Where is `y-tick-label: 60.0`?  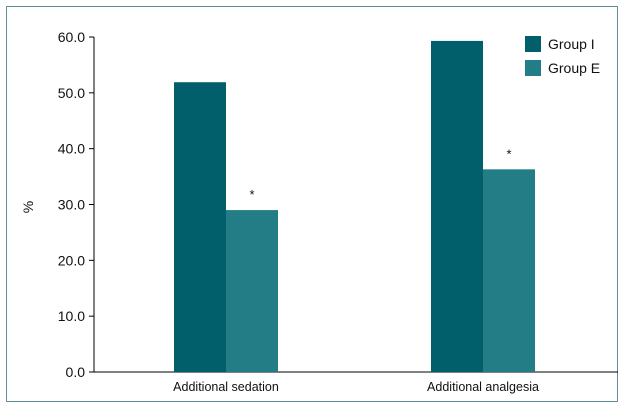 y-tick-label: 60.0 is located at coordinates (71, 37).